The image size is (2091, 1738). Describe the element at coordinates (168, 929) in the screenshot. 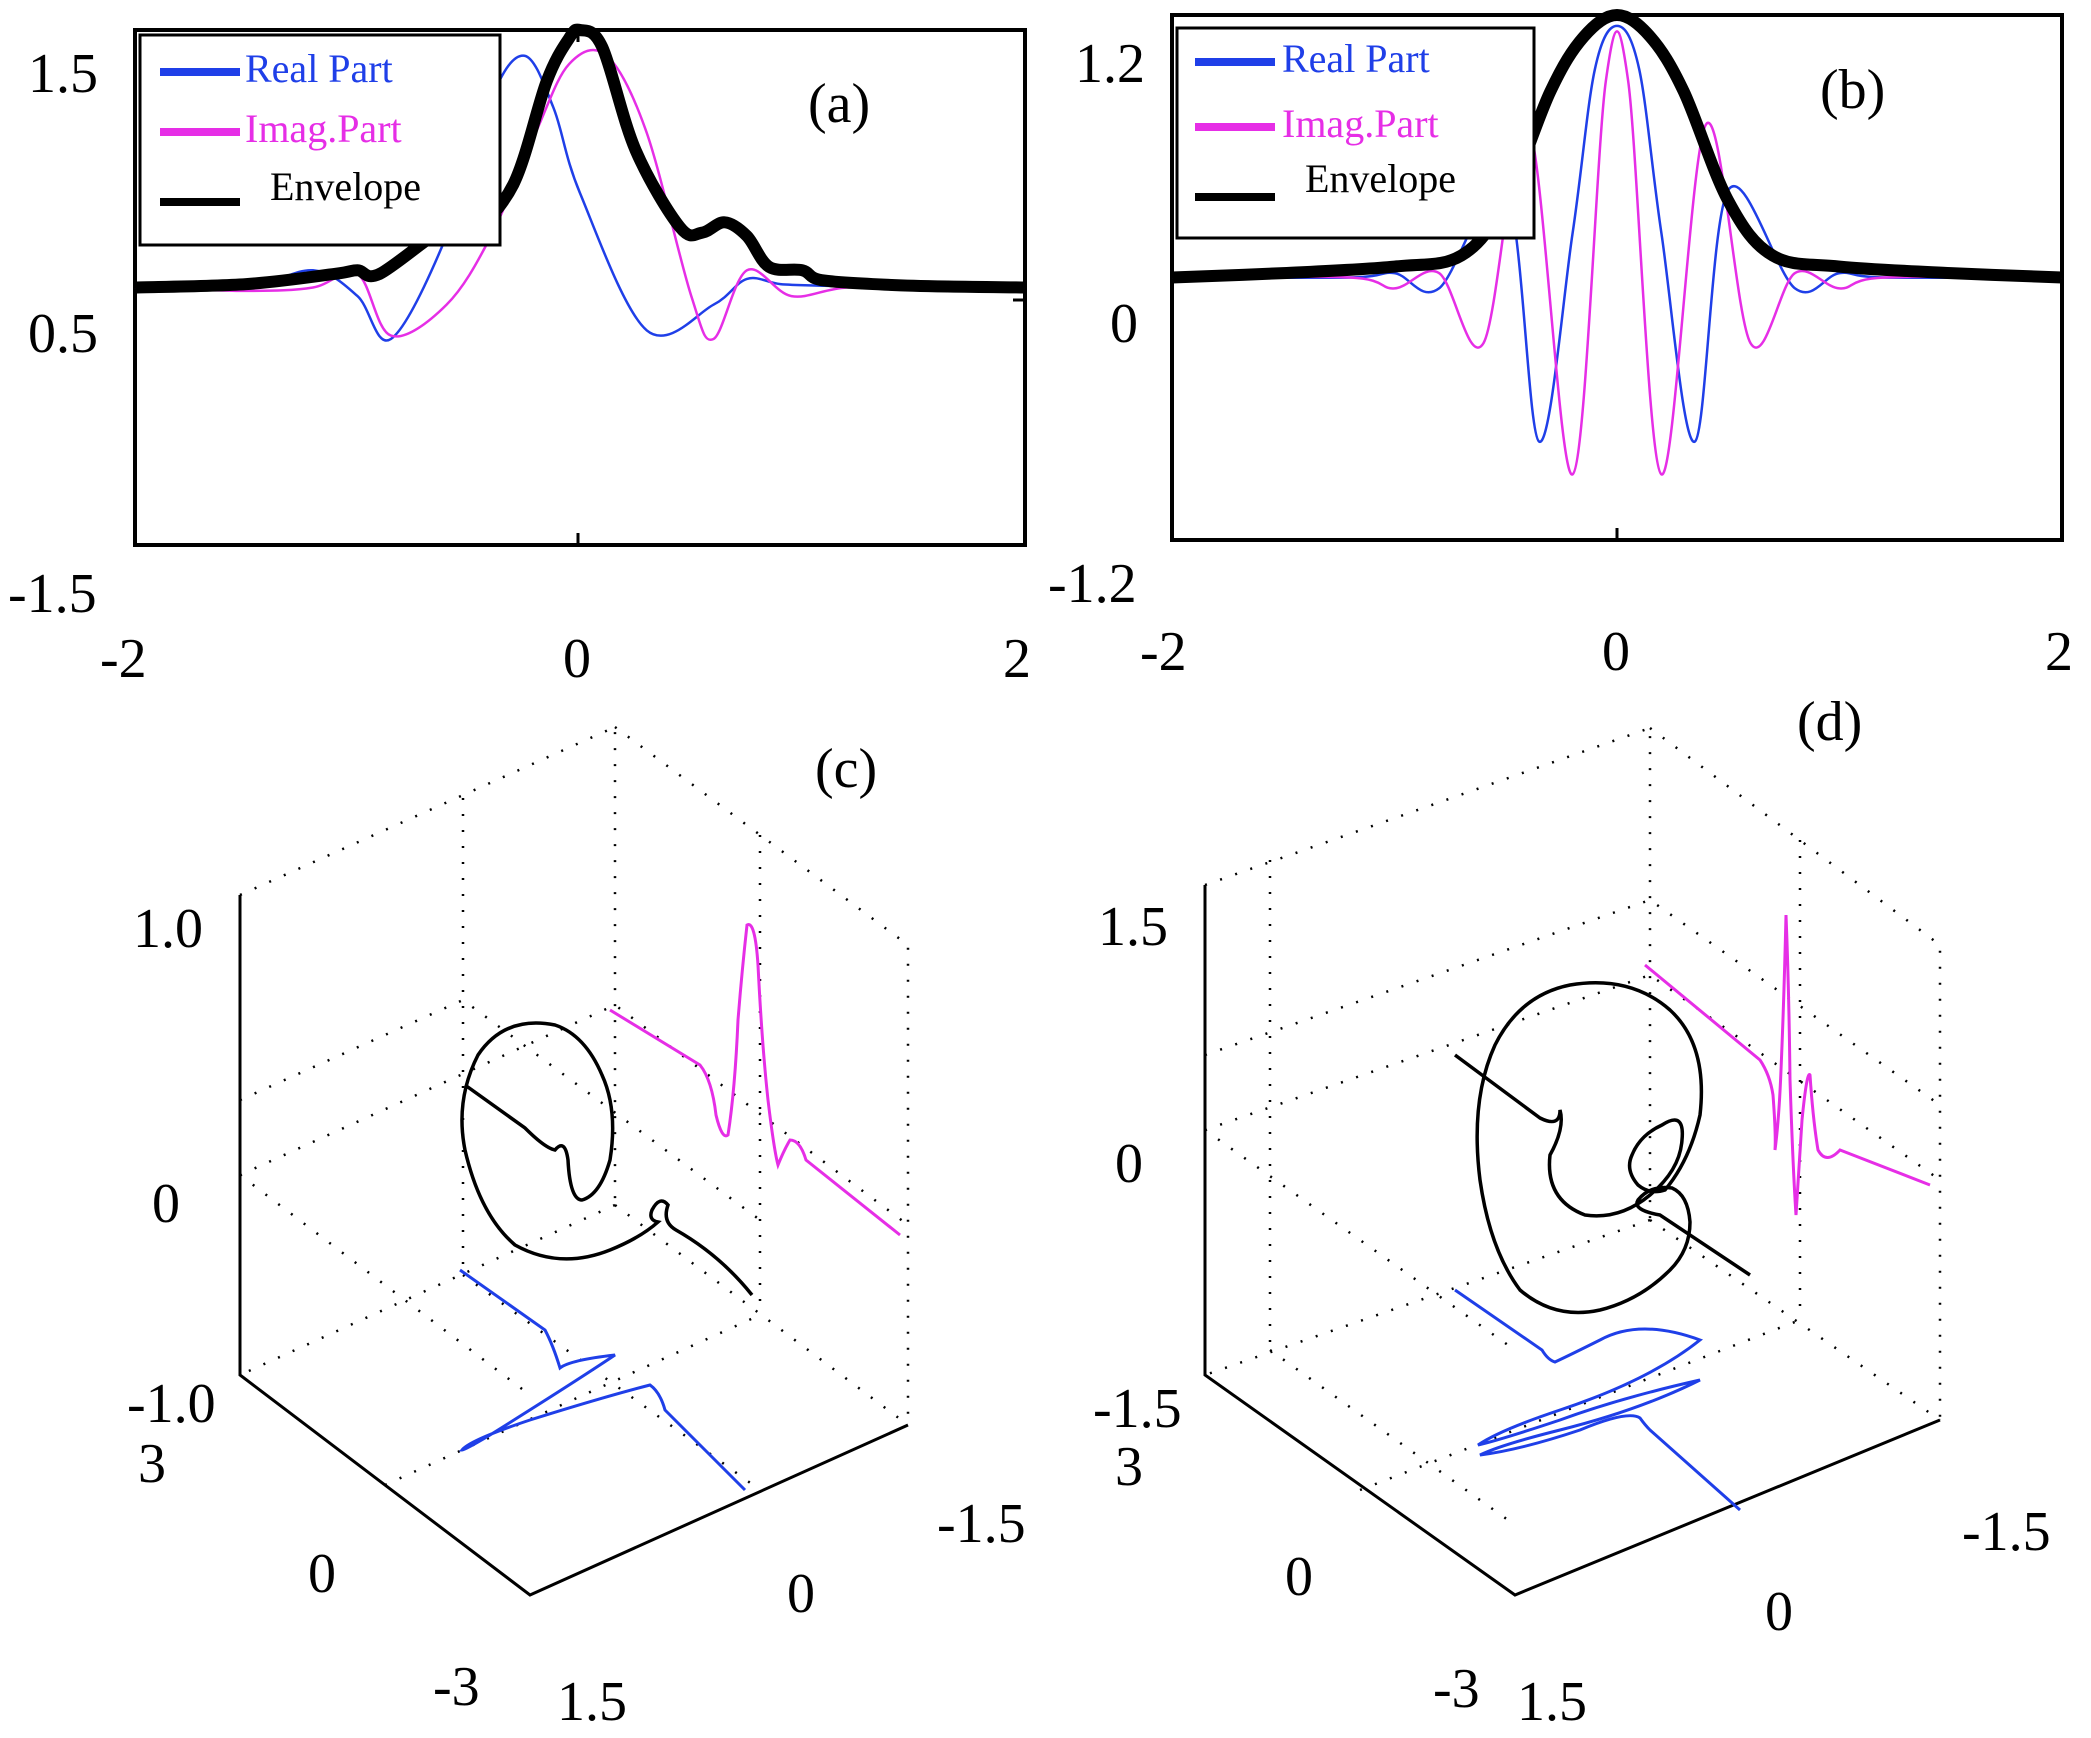

I see `z-tick-c-top: 1.0` at that location.